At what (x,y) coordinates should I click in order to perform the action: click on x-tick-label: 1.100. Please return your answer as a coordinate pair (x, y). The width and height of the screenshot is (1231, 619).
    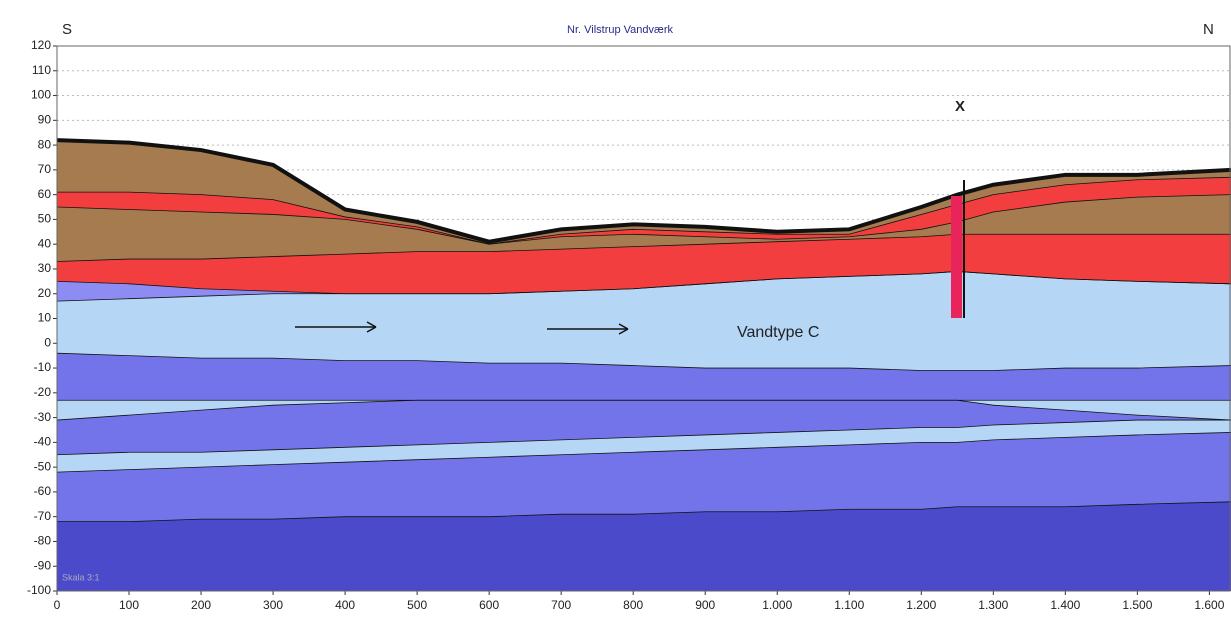
    Looking at the image, I should click on (849, 605).